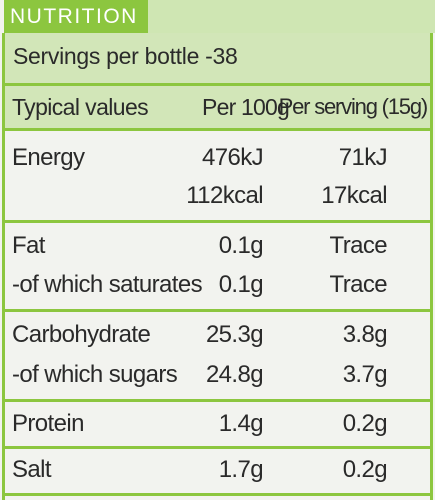 Image resolution: width=435 pixels, height=500 pixels. I want to click on row-sugars-label: -of which sugars, so click(95, 374).